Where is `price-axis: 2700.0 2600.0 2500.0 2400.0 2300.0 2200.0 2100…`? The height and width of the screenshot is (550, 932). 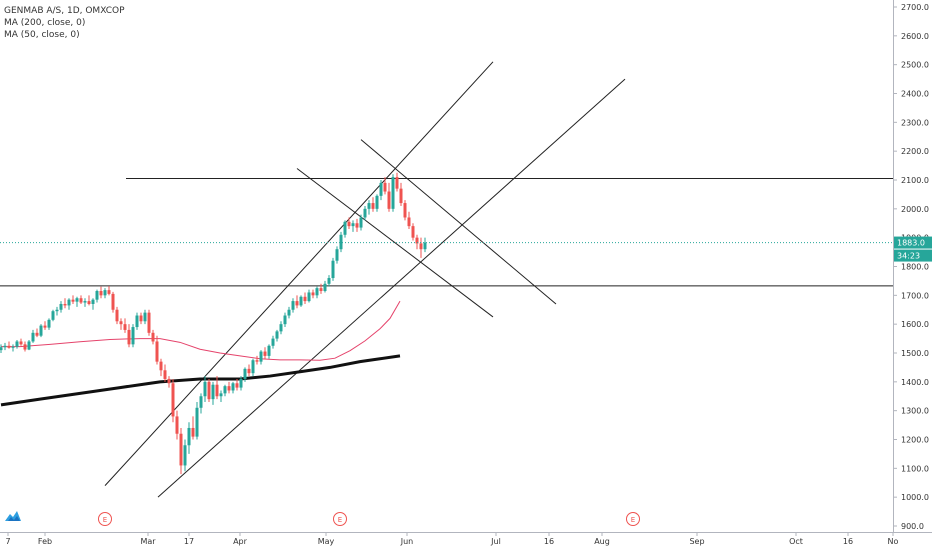 price-axis: 2700.0 2600.0 2500.0 2400.0 2300.0 2200.0 2100… is located at coordinates (911, 267).